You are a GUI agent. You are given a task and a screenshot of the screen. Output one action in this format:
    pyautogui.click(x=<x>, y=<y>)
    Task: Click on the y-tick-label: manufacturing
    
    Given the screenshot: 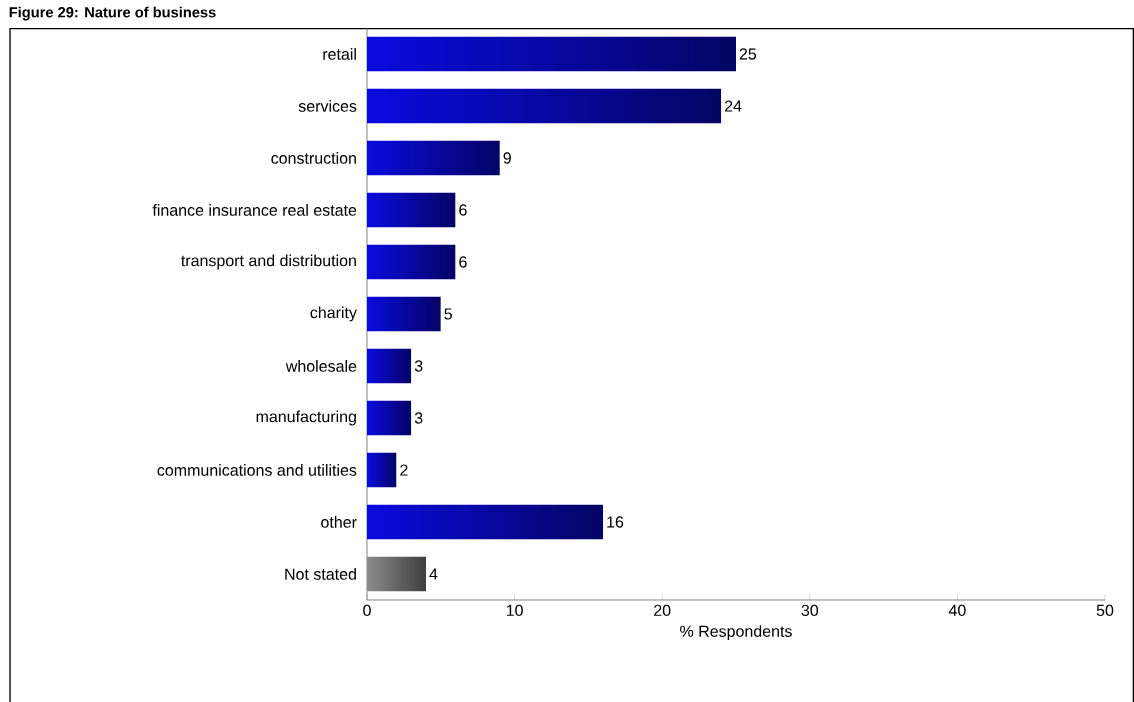 What is the action you would take?
    pyautogui.click(x=306, y=418)
    